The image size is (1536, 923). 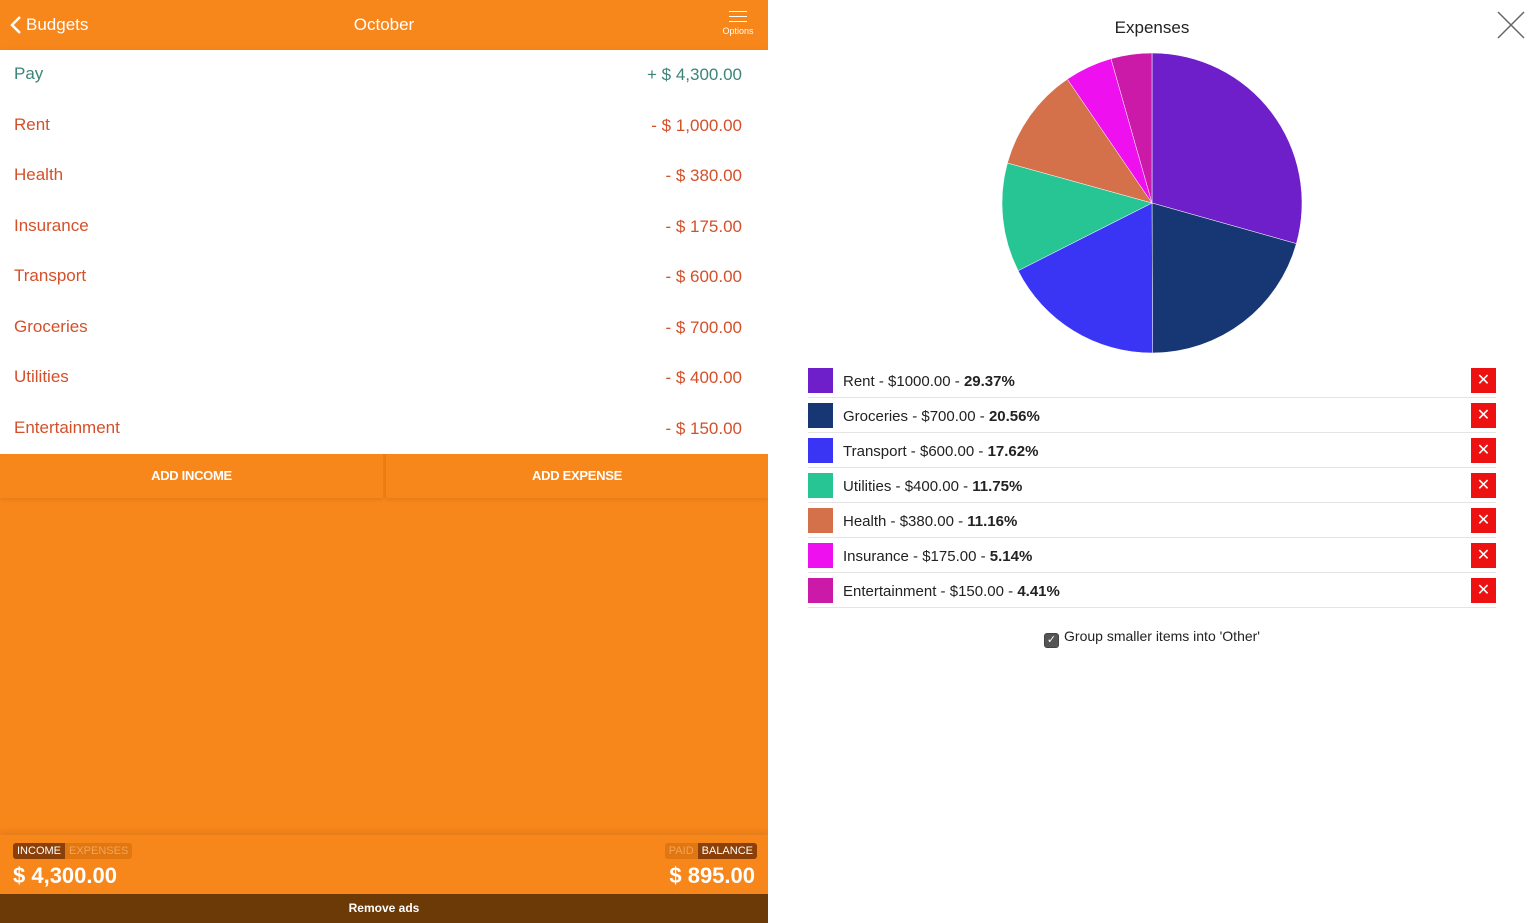 I want to click on legend-label: Rent - $1000.00 - 29.37%, so click(x=929, y=381).